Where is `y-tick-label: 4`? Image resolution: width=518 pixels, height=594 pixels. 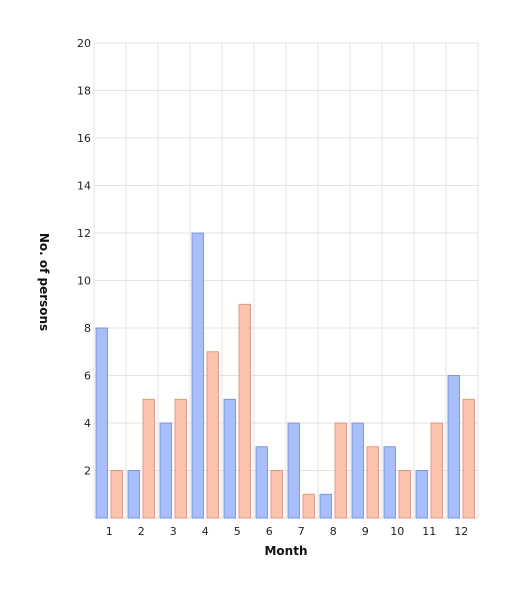
y-tick-label: 4 is located at coordinates (87, 423).